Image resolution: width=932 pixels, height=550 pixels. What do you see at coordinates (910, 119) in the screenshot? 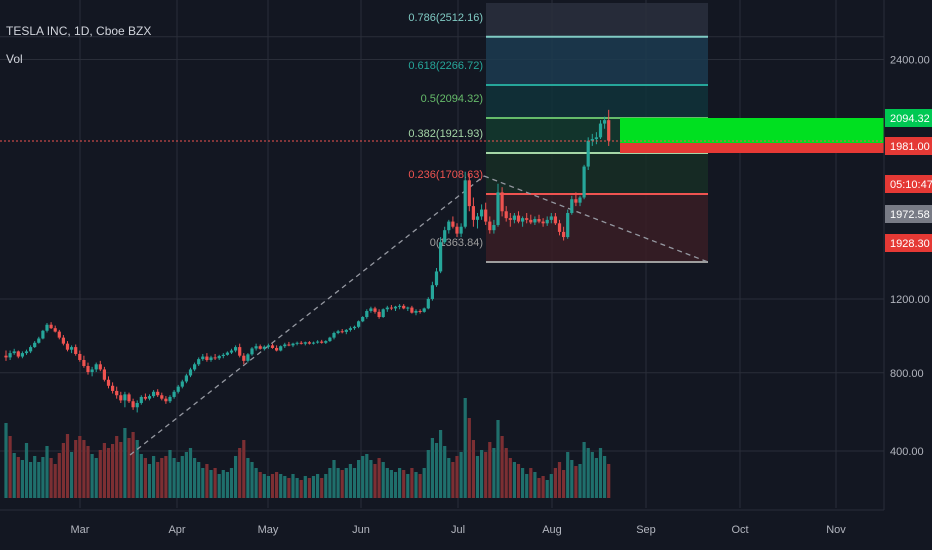
I see `price-tag-label: 2094.32` at bounding box center [910, 119].